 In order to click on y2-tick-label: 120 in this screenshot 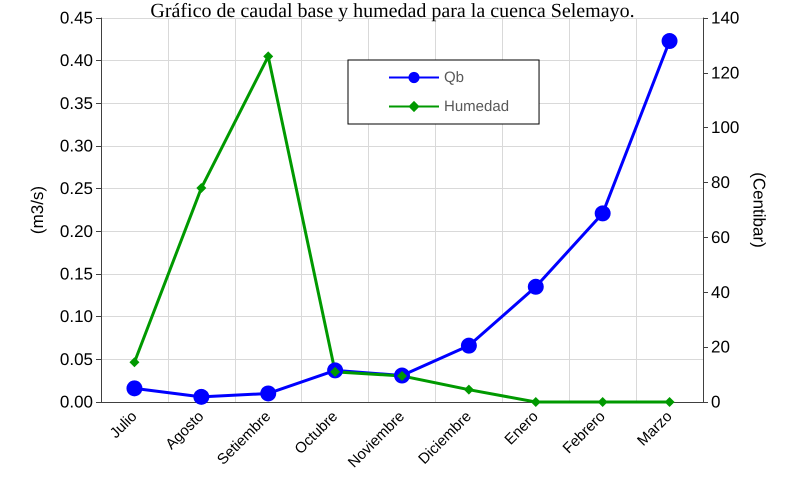, I will do `click(725, 72)`.